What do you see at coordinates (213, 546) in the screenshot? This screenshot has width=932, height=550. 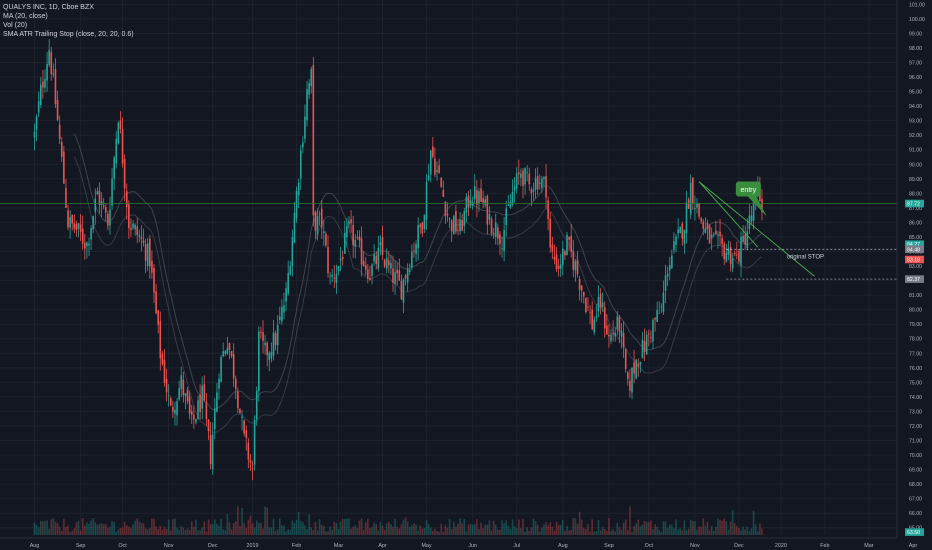 I see `time-tick-label: Dec` at bounding box center [213, 546].